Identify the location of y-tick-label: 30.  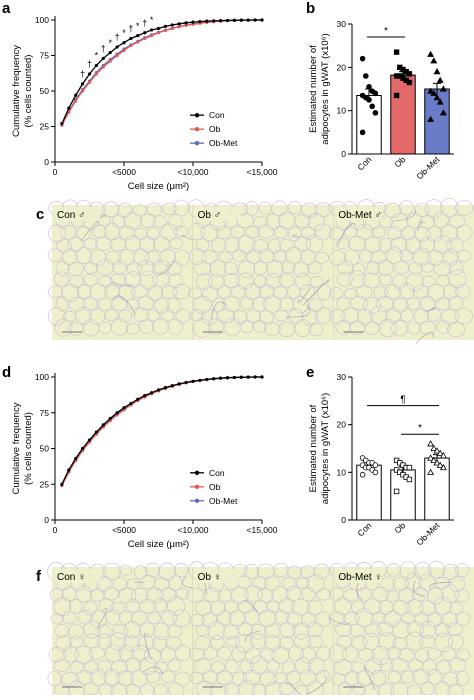
(342, 377).